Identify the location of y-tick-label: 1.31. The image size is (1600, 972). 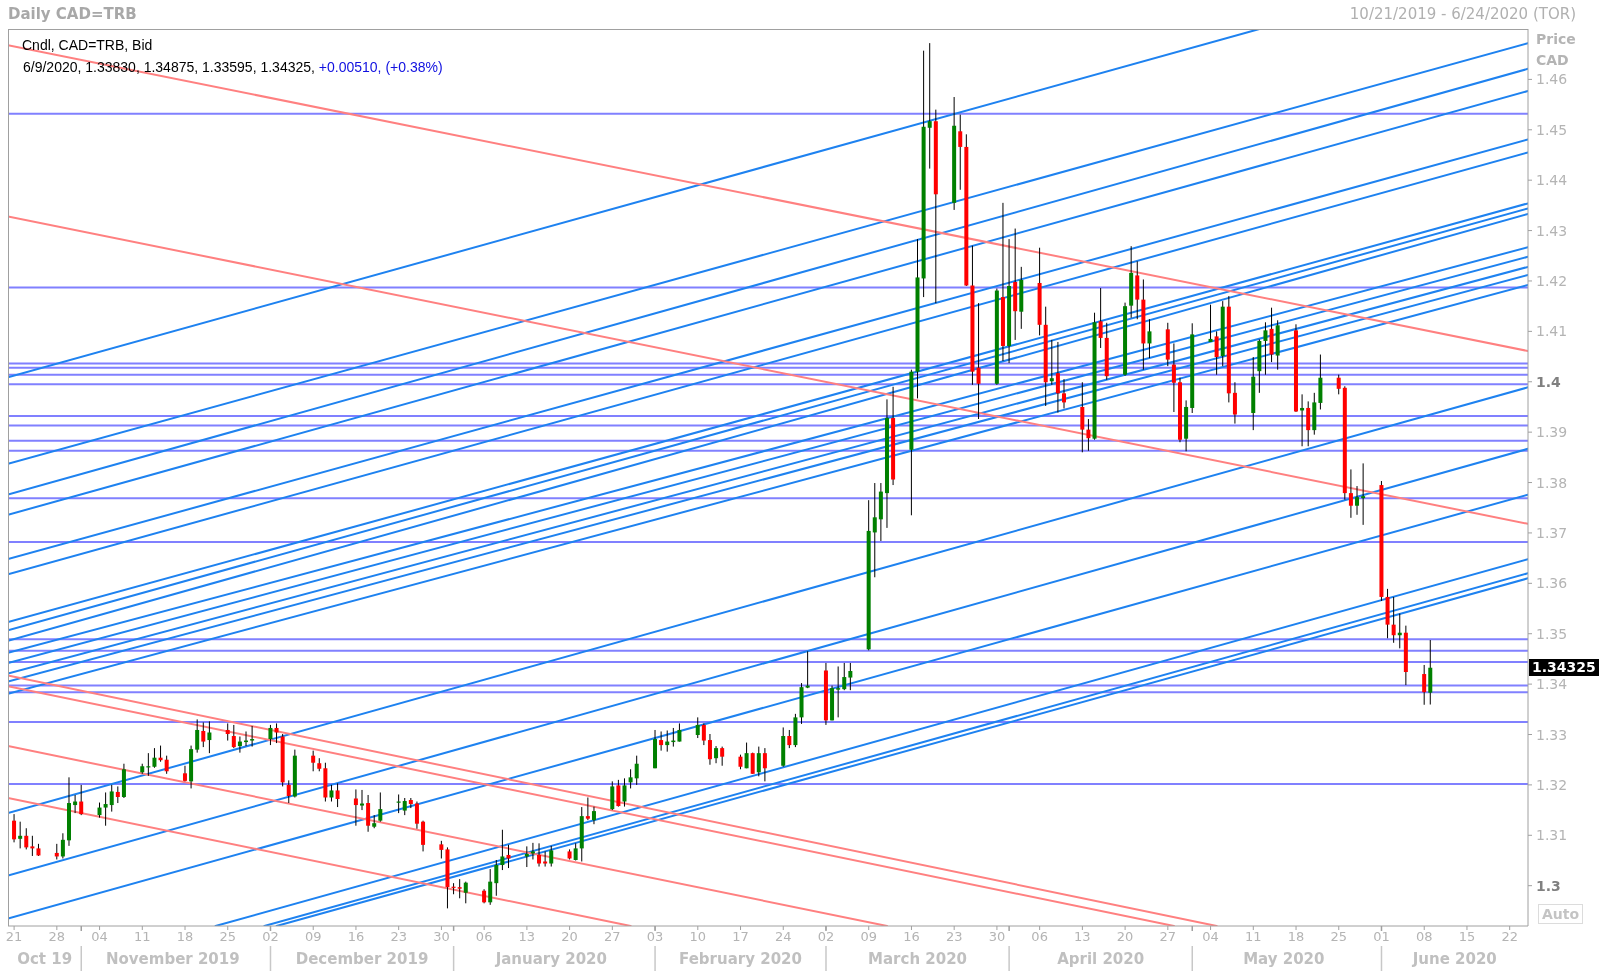
(1552, 835).